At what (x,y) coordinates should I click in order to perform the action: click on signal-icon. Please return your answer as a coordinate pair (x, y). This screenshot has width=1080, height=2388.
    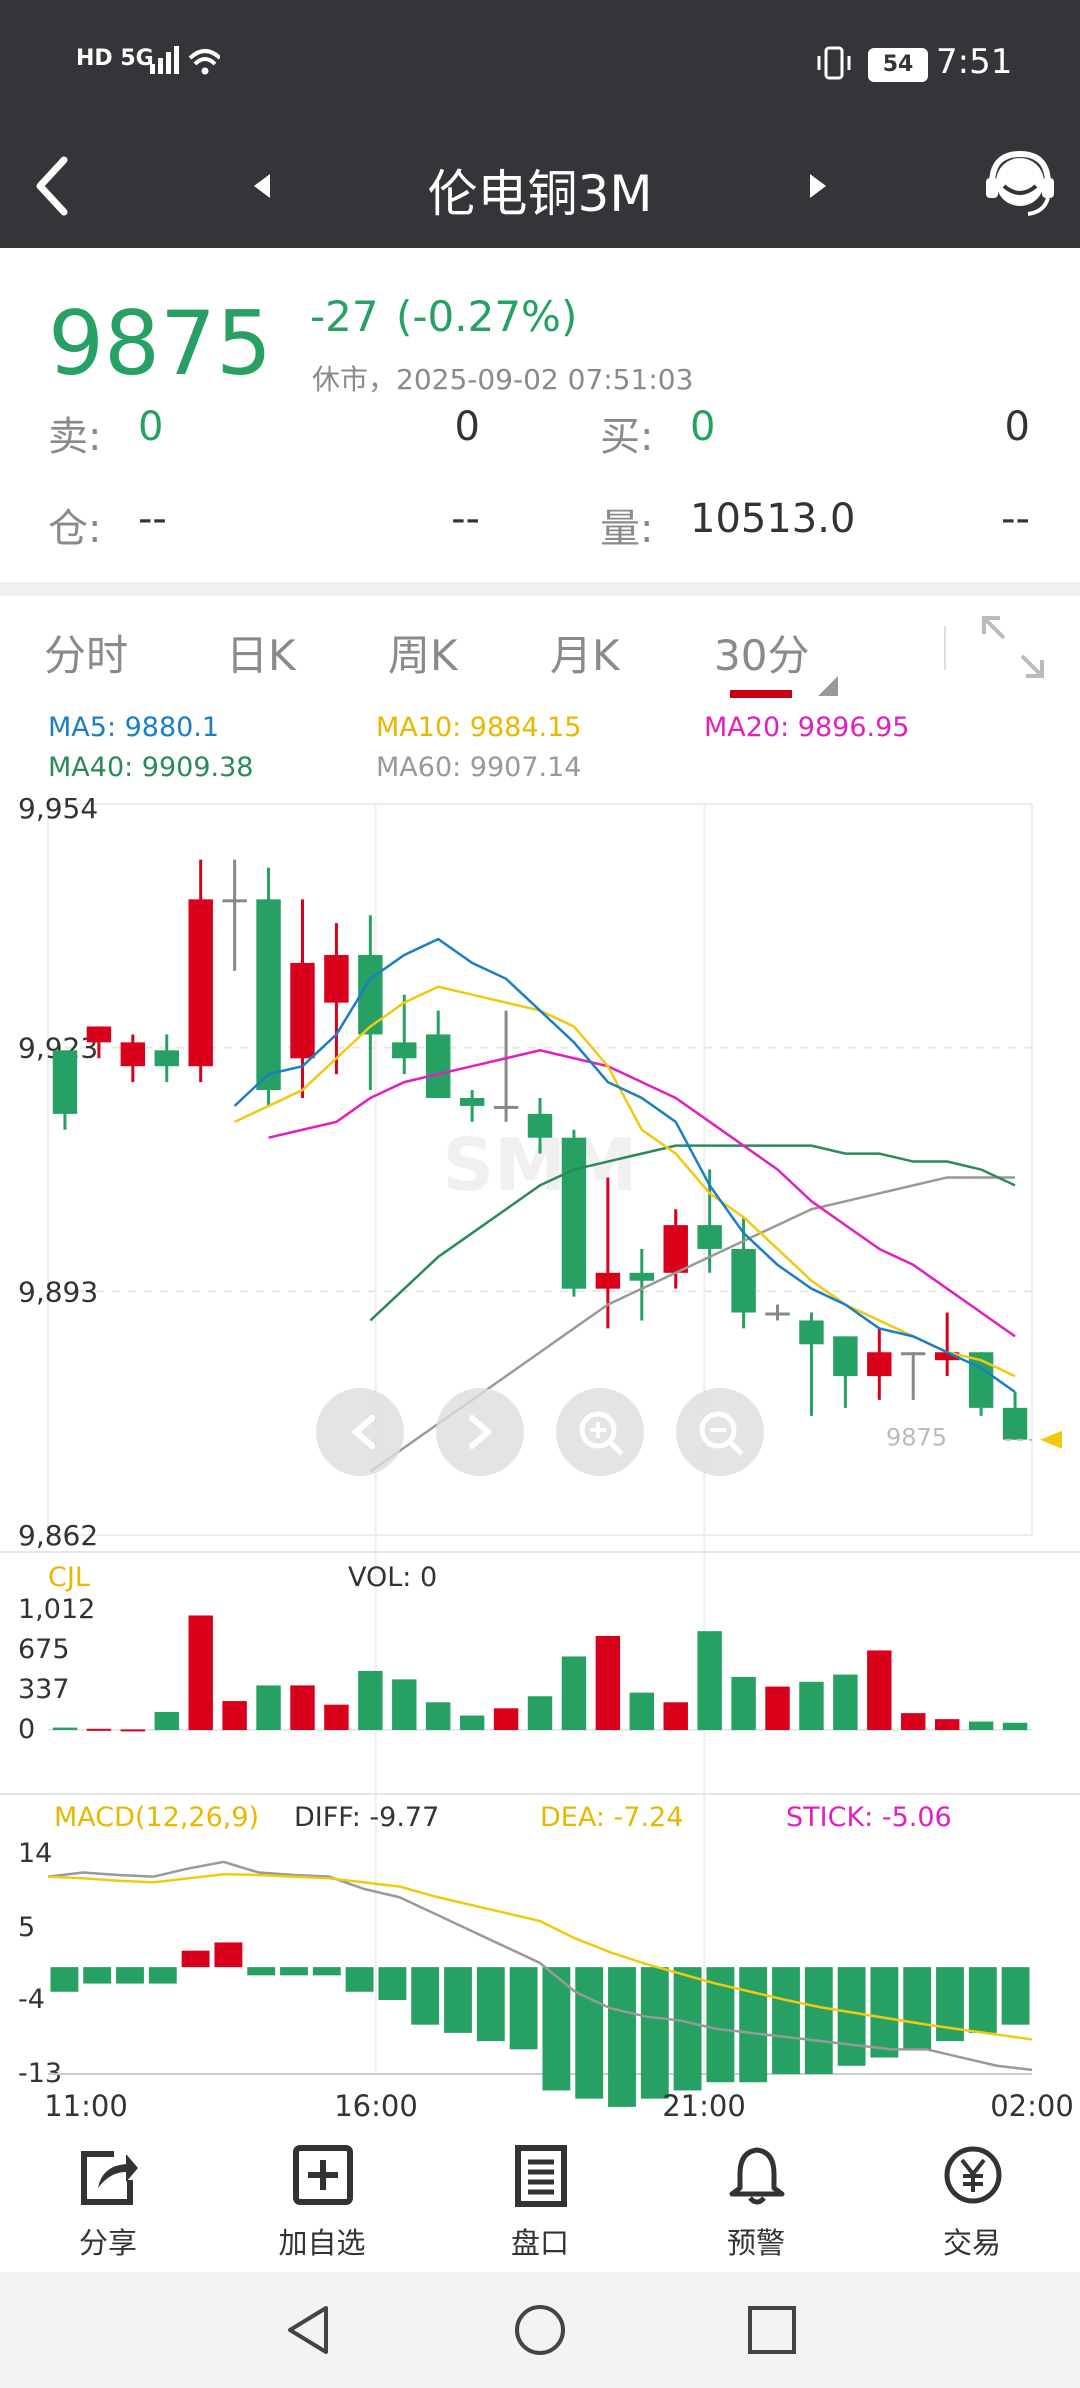
    Looking at the image, I should click on (185, 60).